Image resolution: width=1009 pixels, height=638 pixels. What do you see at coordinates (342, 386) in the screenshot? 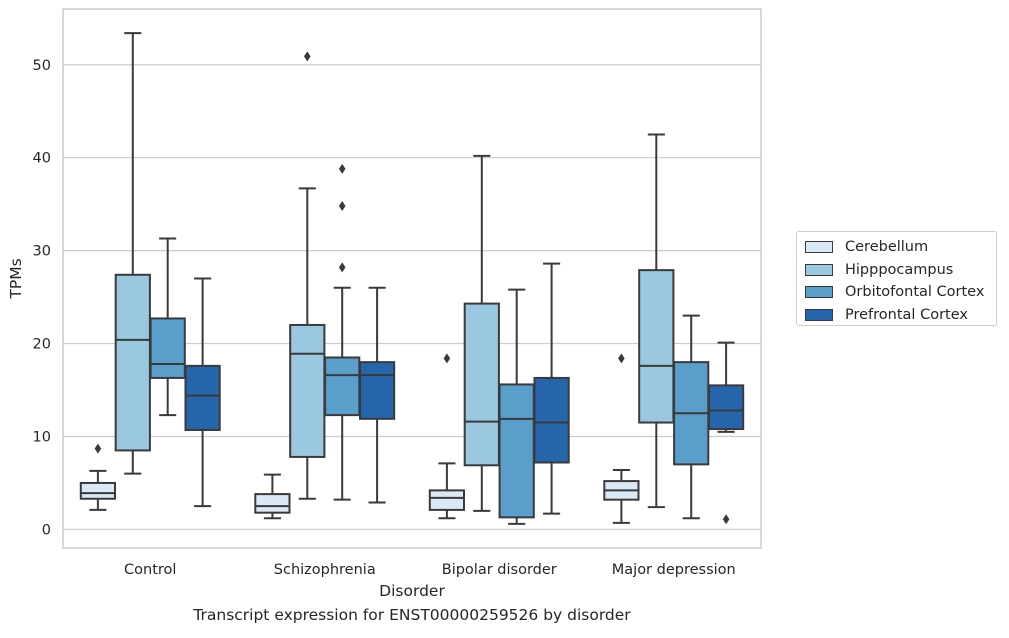
I see `box-orbitofontal-cortex-schizophrenia` at bounding box center [342, 386].